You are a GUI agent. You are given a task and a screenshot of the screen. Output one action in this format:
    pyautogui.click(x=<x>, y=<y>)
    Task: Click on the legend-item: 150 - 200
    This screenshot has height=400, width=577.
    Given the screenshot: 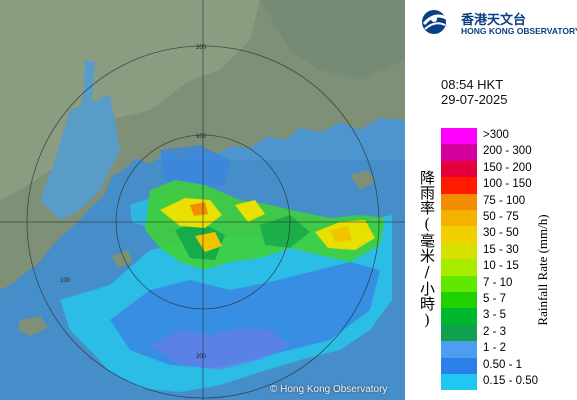 What is the action you would take?
    pyautogui.click(x=509, y=169)
    